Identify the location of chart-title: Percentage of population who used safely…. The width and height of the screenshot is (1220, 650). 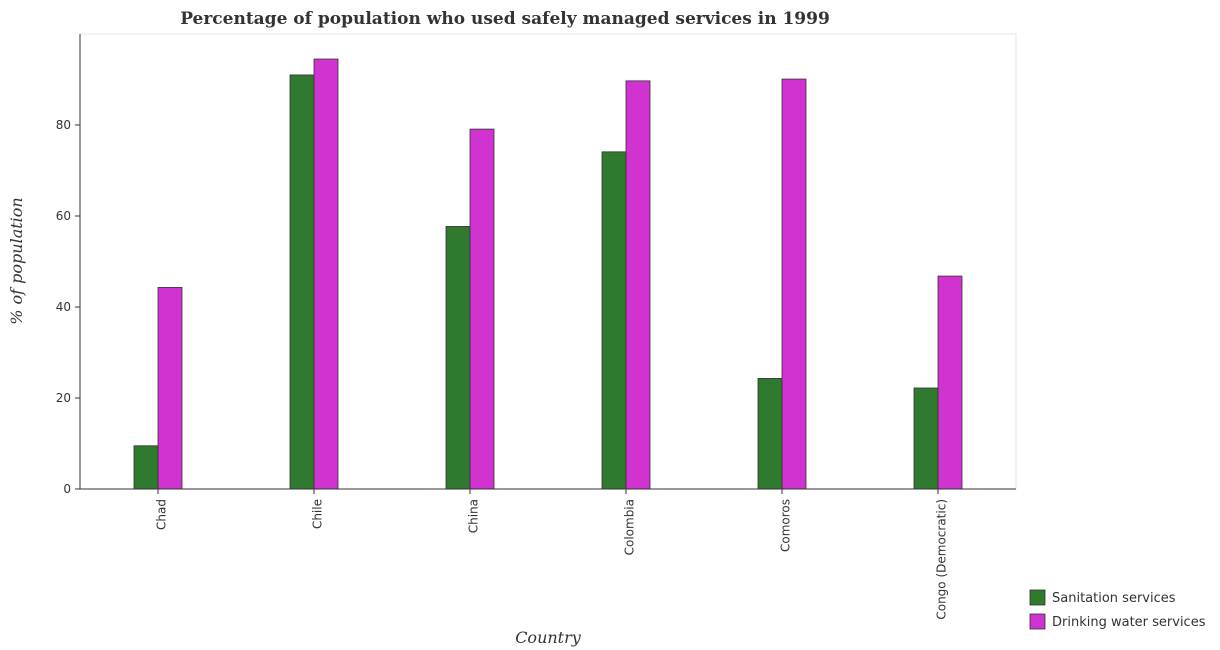
(505, 19).